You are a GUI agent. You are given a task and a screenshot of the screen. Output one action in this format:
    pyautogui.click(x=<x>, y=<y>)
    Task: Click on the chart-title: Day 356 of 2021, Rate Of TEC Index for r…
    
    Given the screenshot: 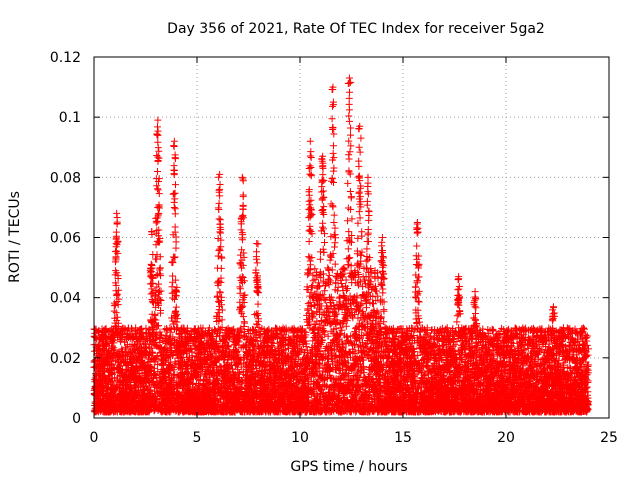 What is the action you would take?
    pyautogui.click(x=356, y=29)
    